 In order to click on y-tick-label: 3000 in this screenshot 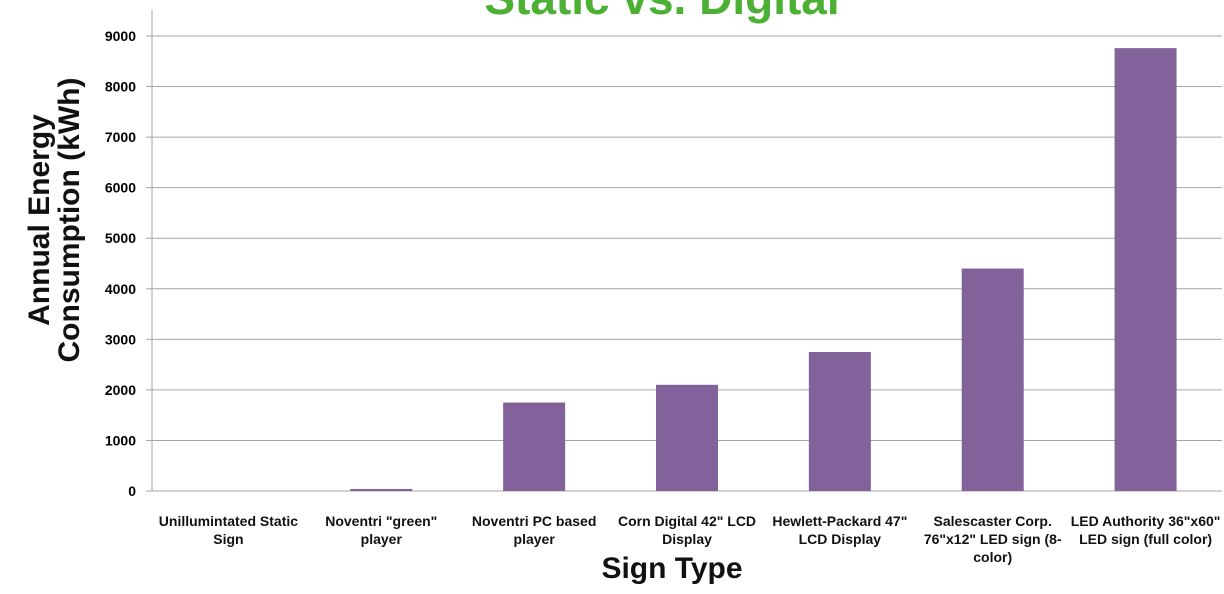, I will do `click(120, 339)`.